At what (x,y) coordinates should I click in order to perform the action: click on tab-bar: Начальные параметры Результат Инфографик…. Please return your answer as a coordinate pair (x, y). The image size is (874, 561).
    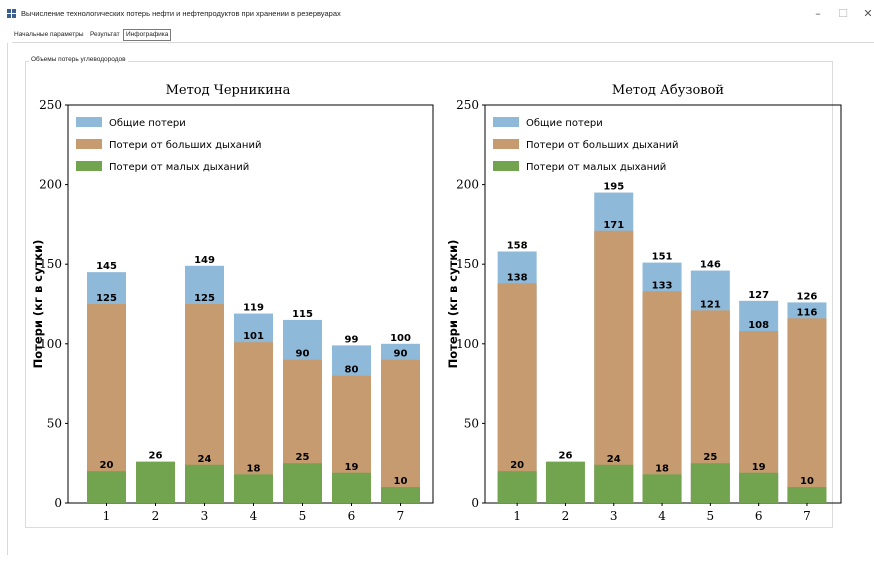
    Looking at the image, I should click on (437, 35).